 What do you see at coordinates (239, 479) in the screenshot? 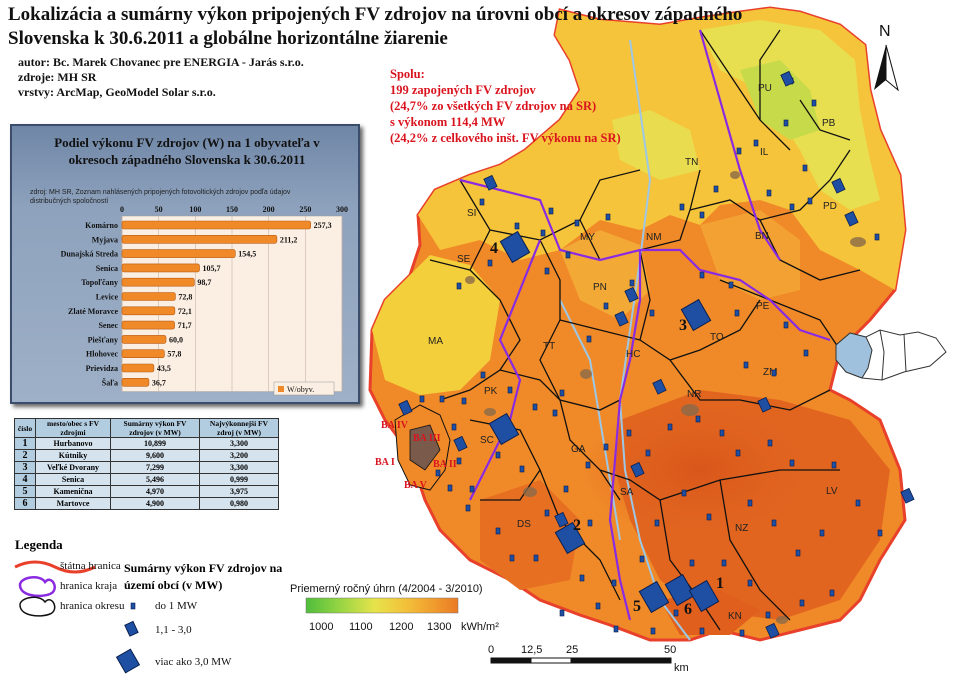
I see `table-cell: 0,999` at bounding box center [239, 479].